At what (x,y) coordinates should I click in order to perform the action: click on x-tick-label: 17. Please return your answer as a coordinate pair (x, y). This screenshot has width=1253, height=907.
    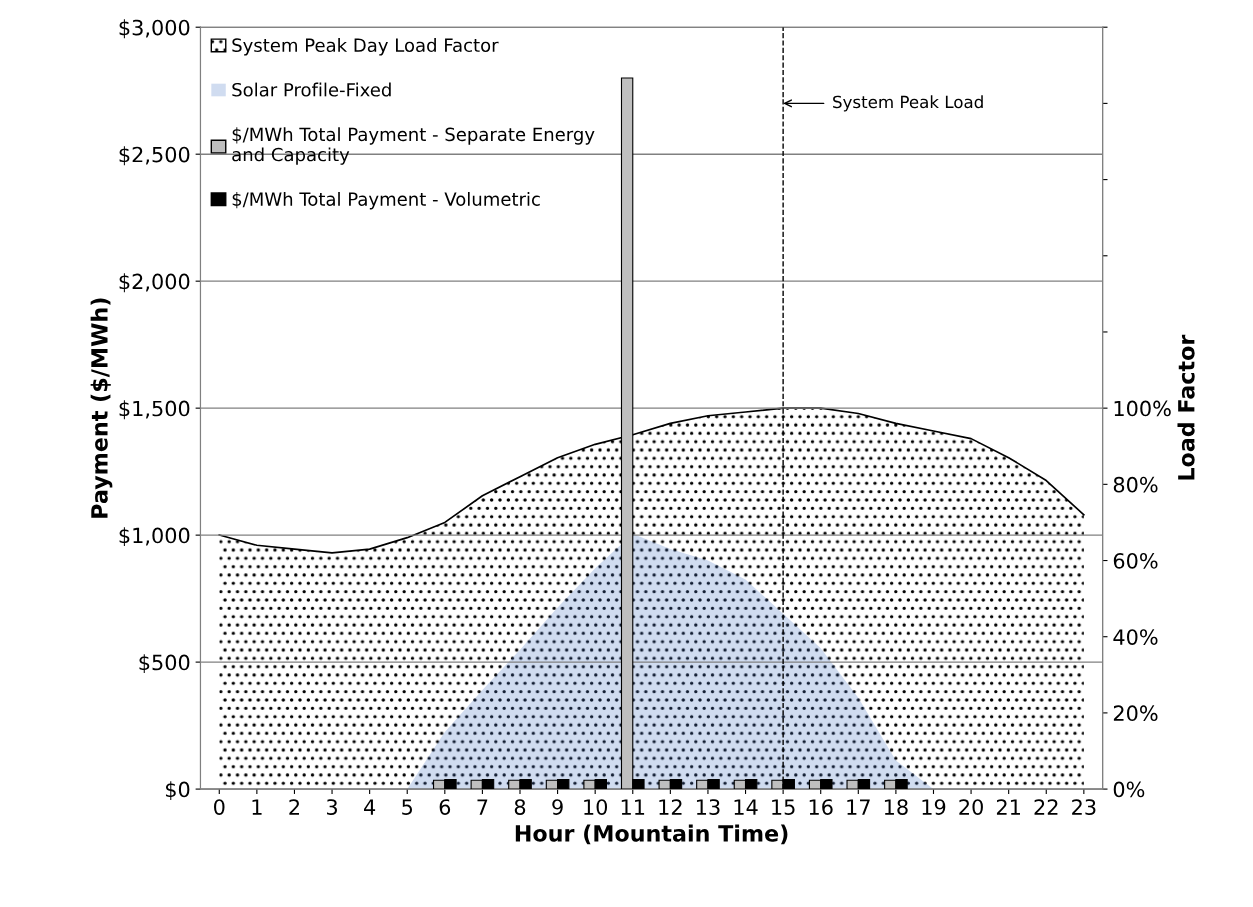
    Looking at the image, I should click on (858, 807).